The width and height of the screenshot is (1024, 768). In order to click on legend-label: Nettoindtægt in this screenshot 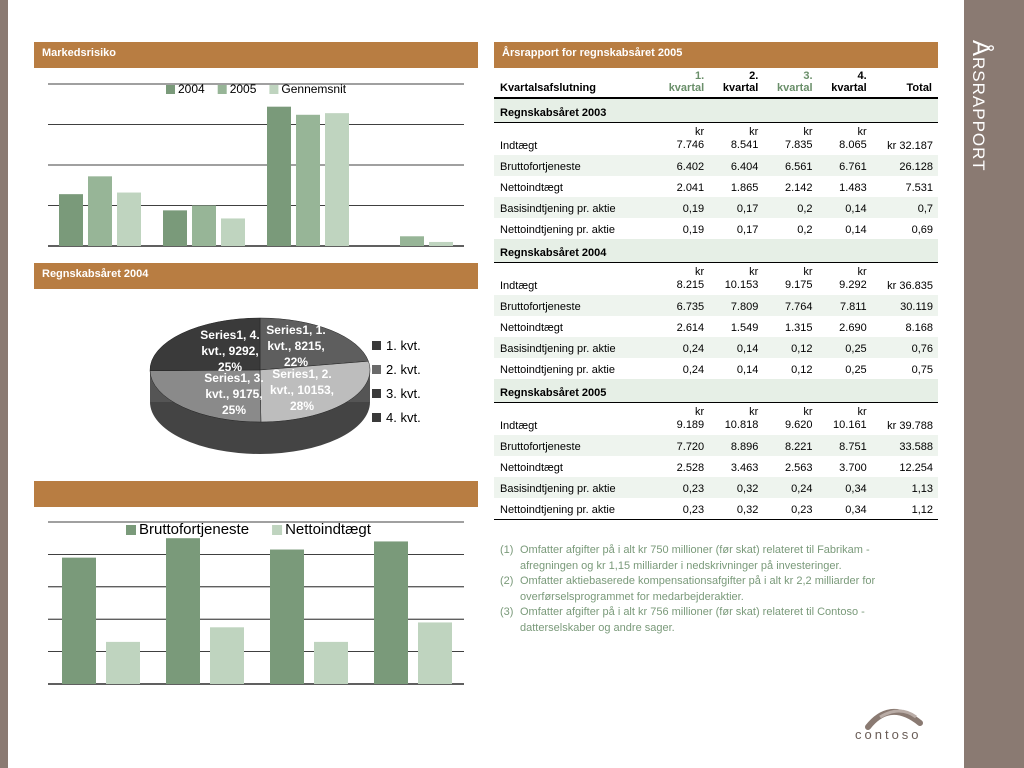, I will do `click(328, 529)`.